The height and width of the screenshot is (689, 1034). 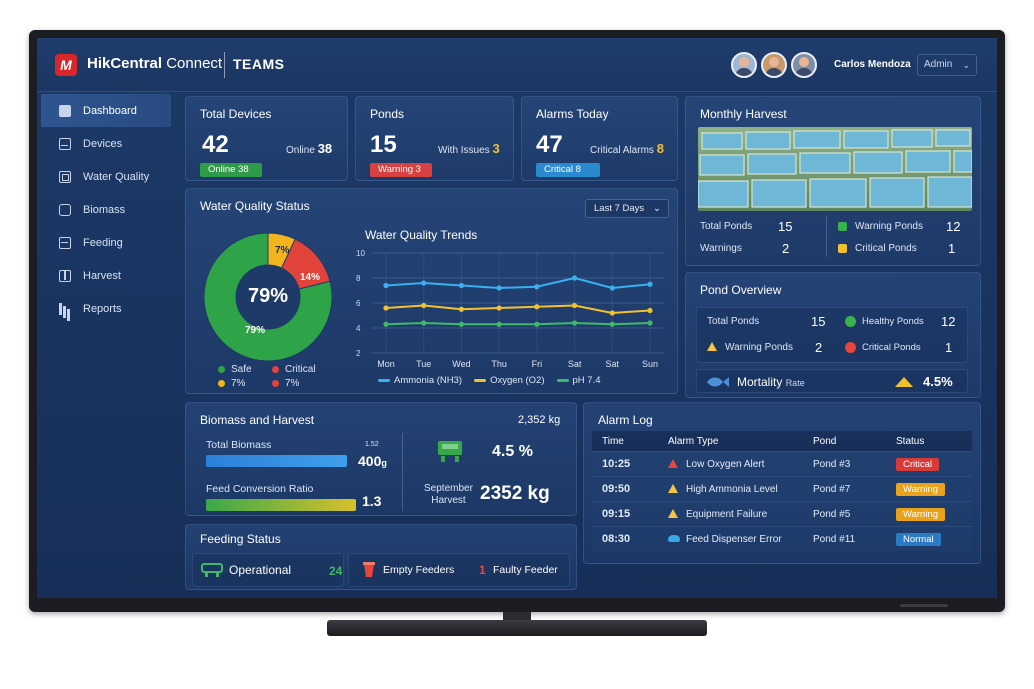 What do you see at coordinates (236, 114) in the screenshot?
I see `card-title: Total Devices` at bounding box center [236, 114].